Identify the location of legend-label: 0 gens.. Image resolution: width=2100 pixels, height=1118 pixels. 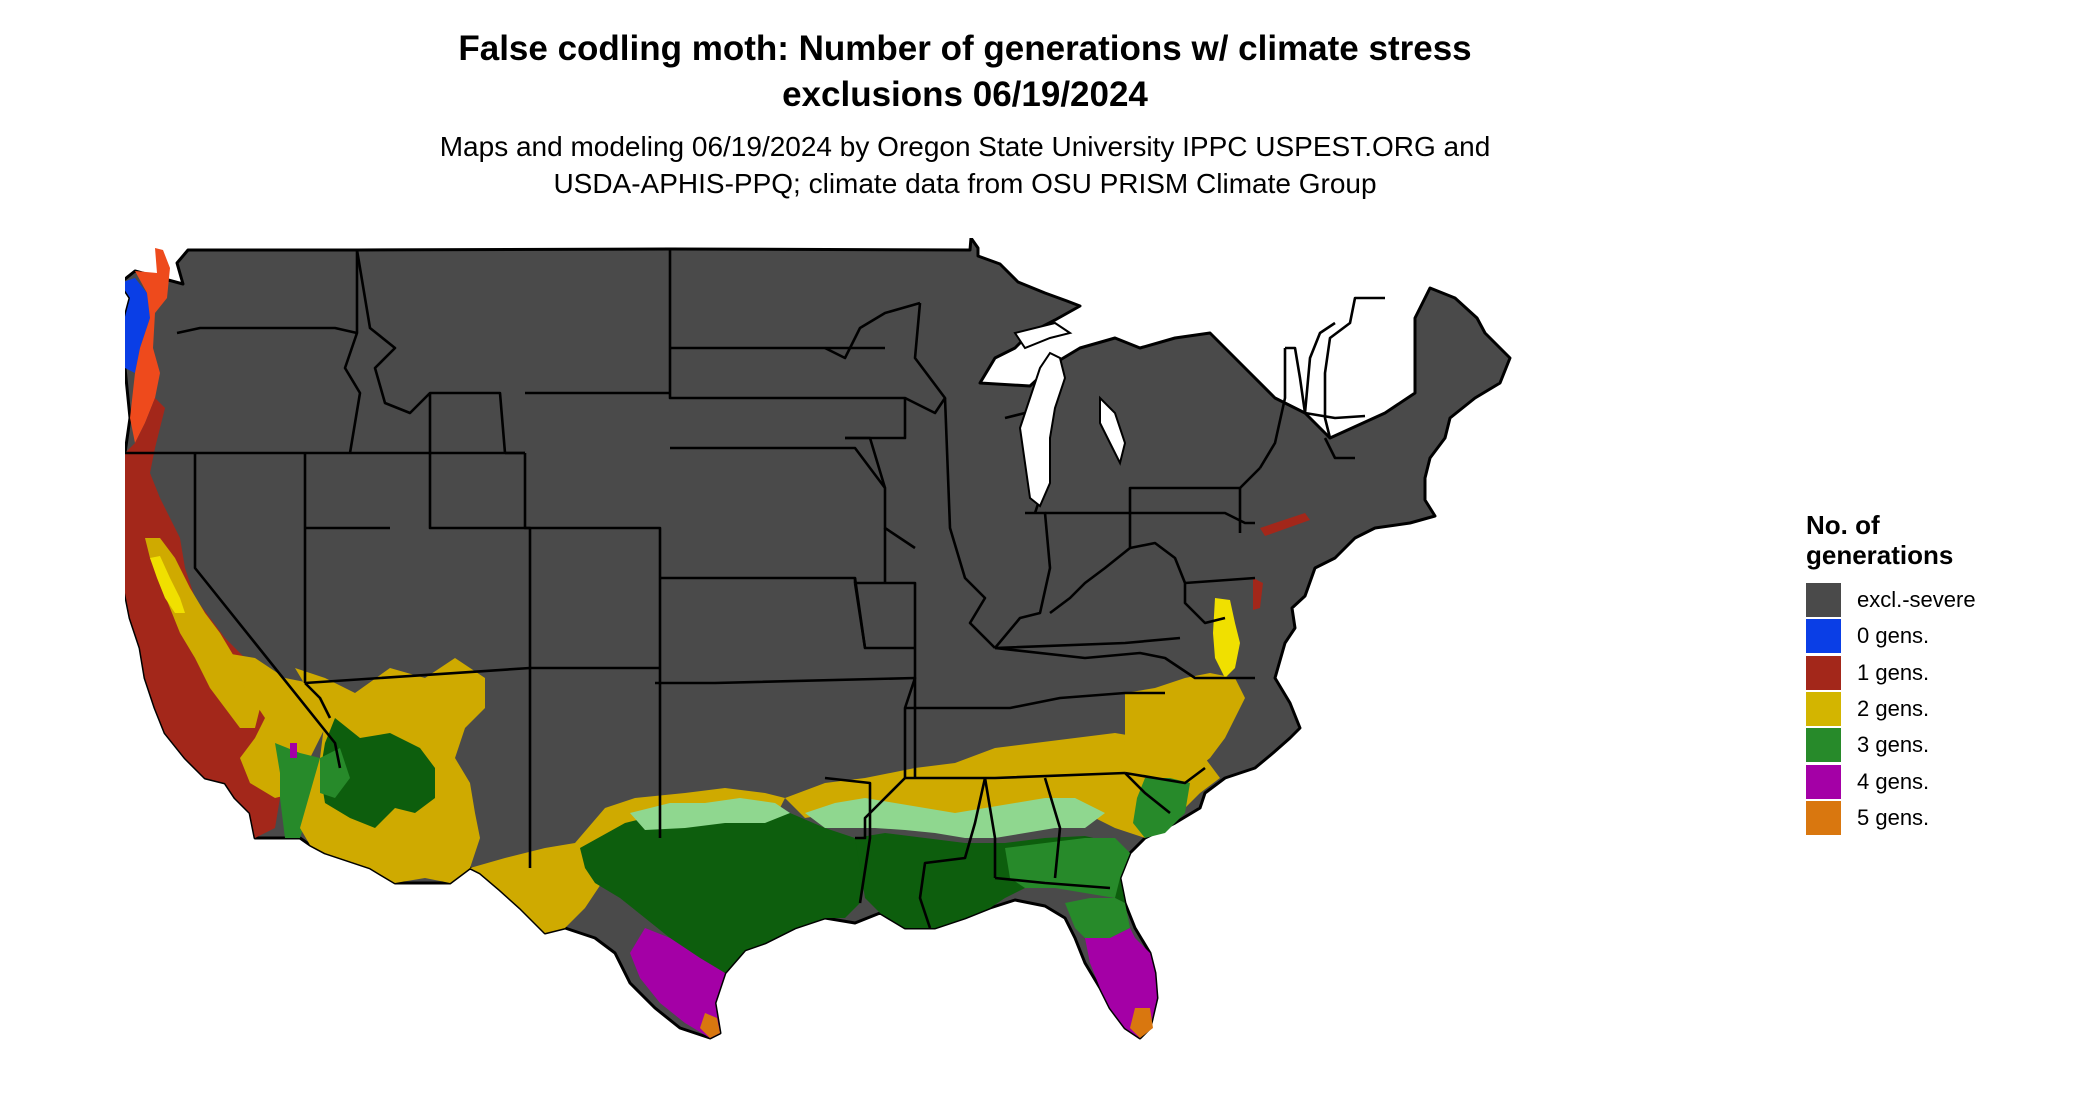
(1893, 636).